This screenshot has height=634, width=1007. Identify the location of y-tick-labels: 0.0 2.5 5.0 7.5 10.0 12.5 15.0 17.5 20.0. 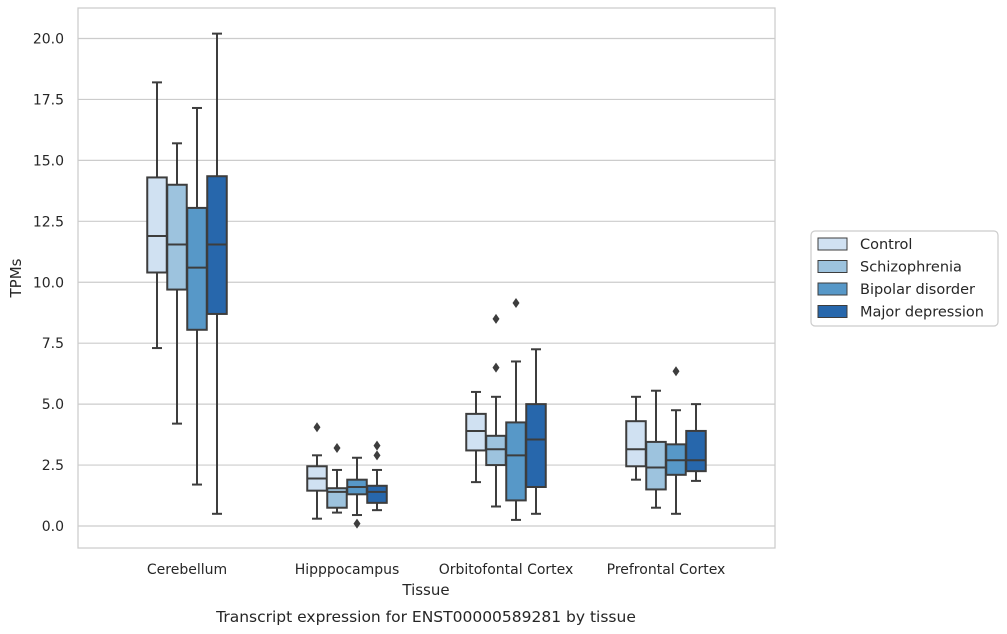
(48, 284).